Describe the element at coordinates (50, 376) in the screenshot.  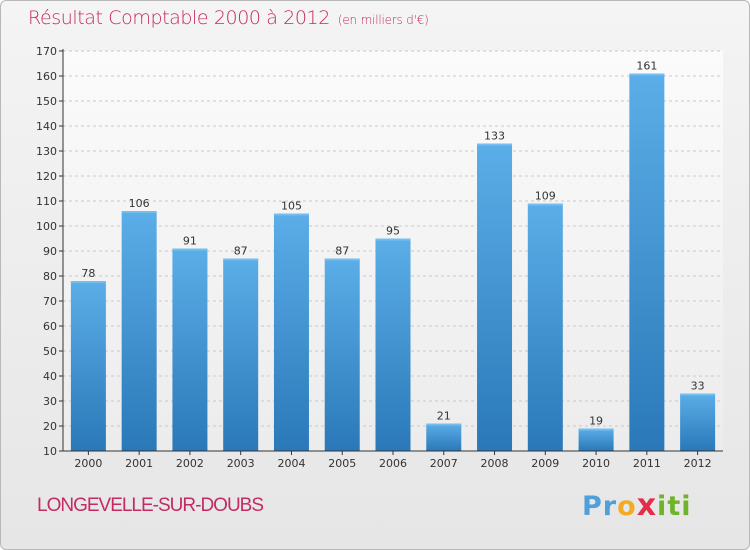
I see `y-tick-label: 40` at that location.